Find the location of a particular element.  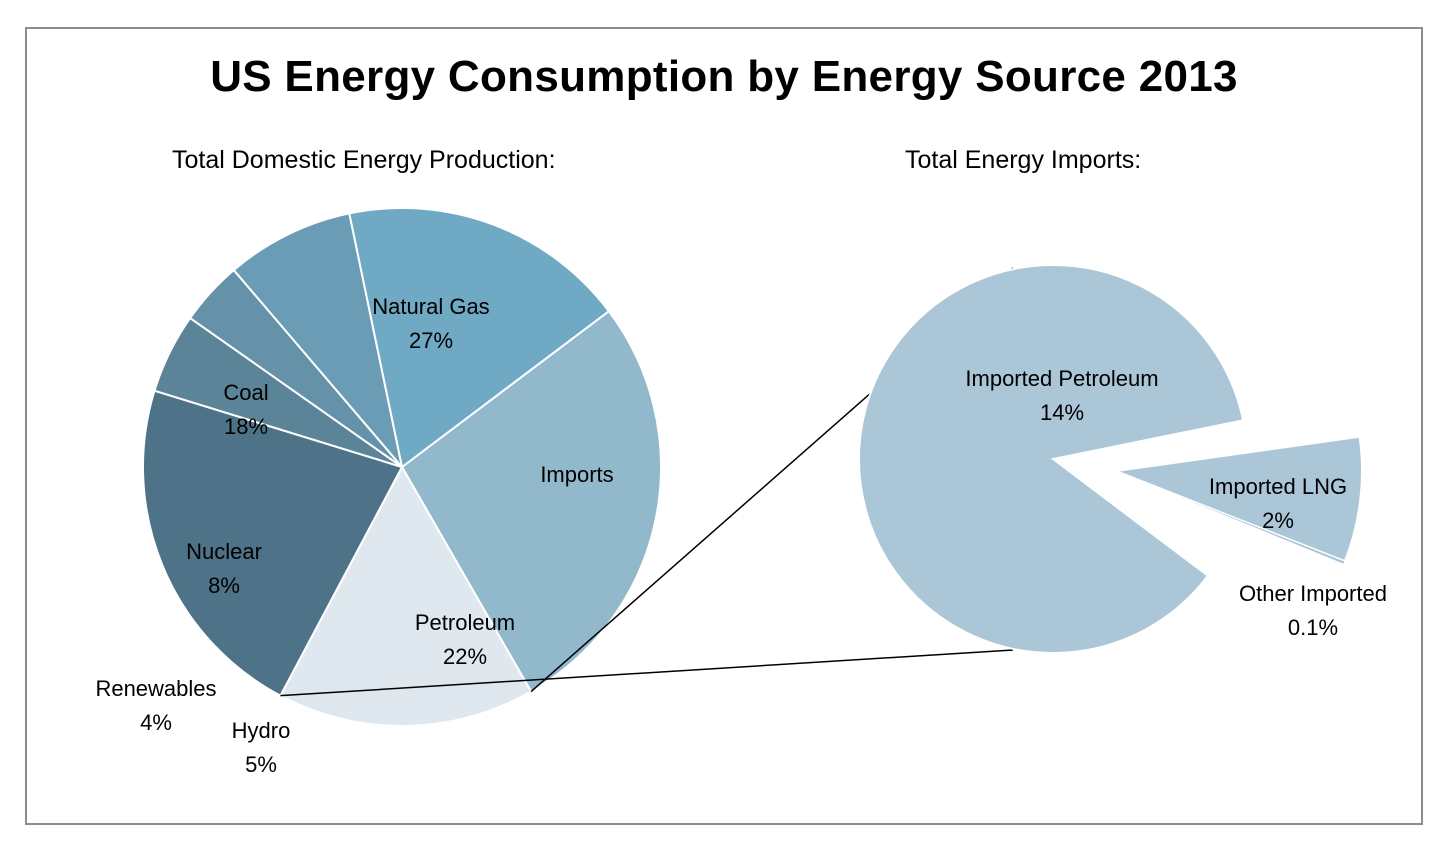

slice-coal is located at coordinates (479, 337).